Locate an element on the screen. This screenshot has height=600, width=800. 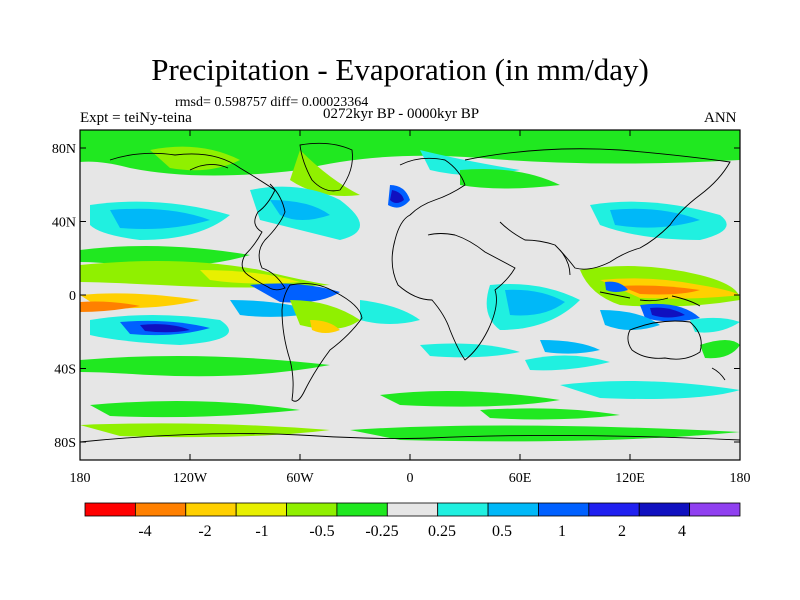
colorbar-labels: -4 -2 -1 -0.5 -0.25 0.25 0.5 1 2 4 is located at coordinates (412, 531).